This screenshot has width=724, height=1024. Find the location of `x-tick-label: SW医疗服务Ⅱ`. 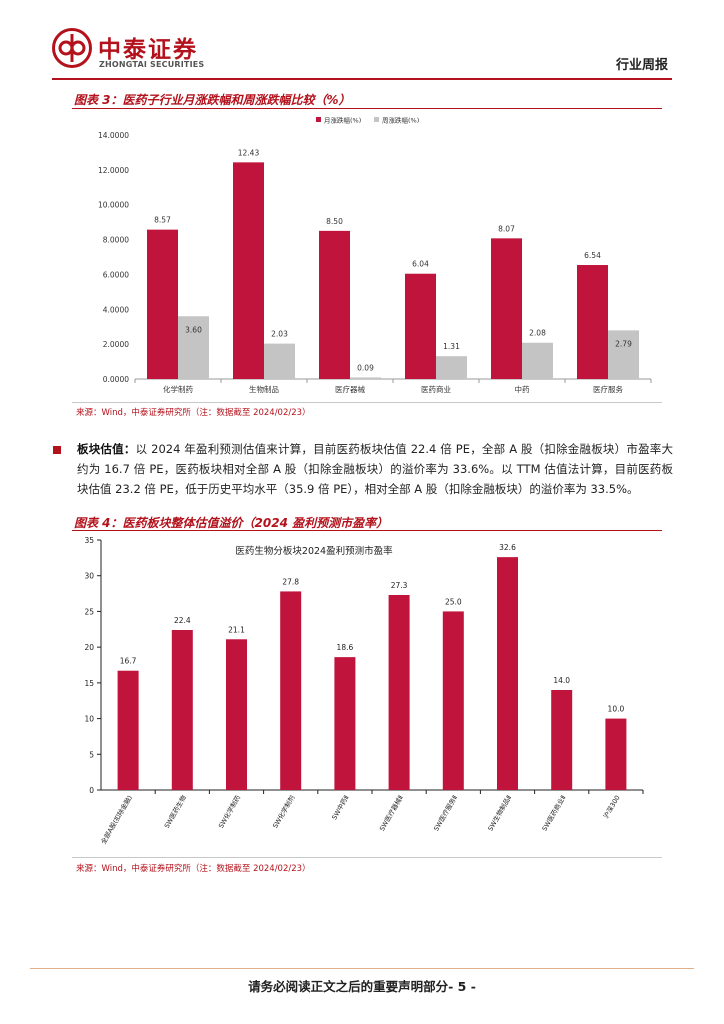

x-tick-label: SW医疗服务Ⅱ is located at coordinates (445, 813).